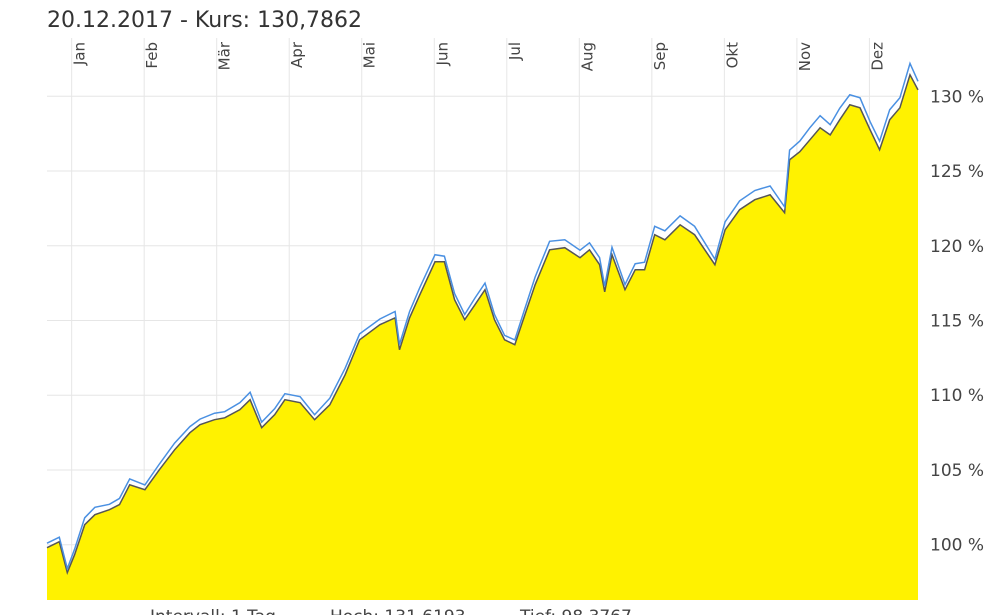 The image size is (1000, 615). Describe the element at coordinates (515, 51) in the screenshot. I see `x-tick-label: Jul` at that location.